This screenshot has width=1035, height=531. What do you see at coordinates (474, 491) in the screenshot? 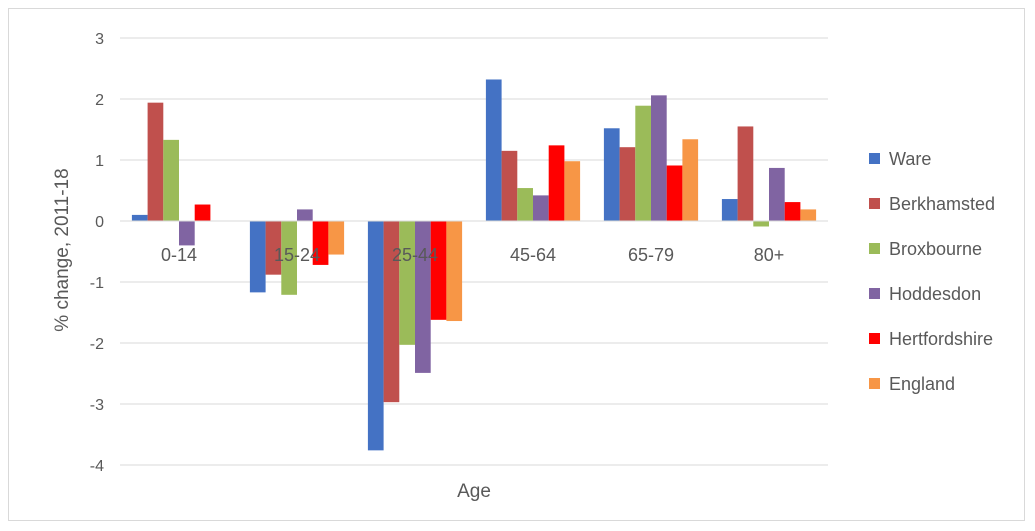
I see `x-axis-title: Age` at bounding box center [474, 491].